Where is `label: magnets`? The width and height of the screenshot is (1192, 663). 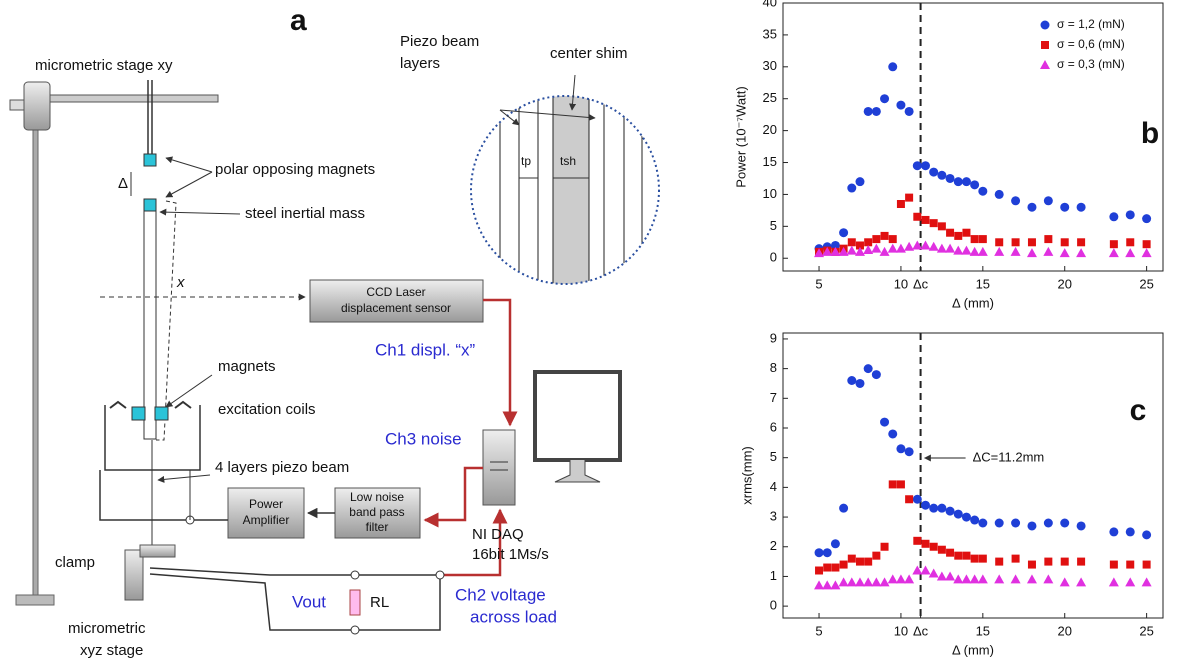 label: magnets is located at coordinates (247, 366).